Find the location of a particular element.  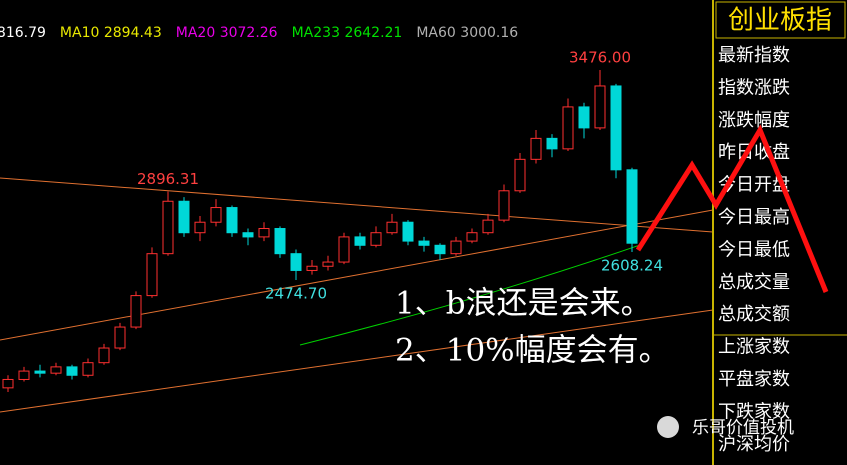

legend-name: MA10 is located at coordinates (79, 33).